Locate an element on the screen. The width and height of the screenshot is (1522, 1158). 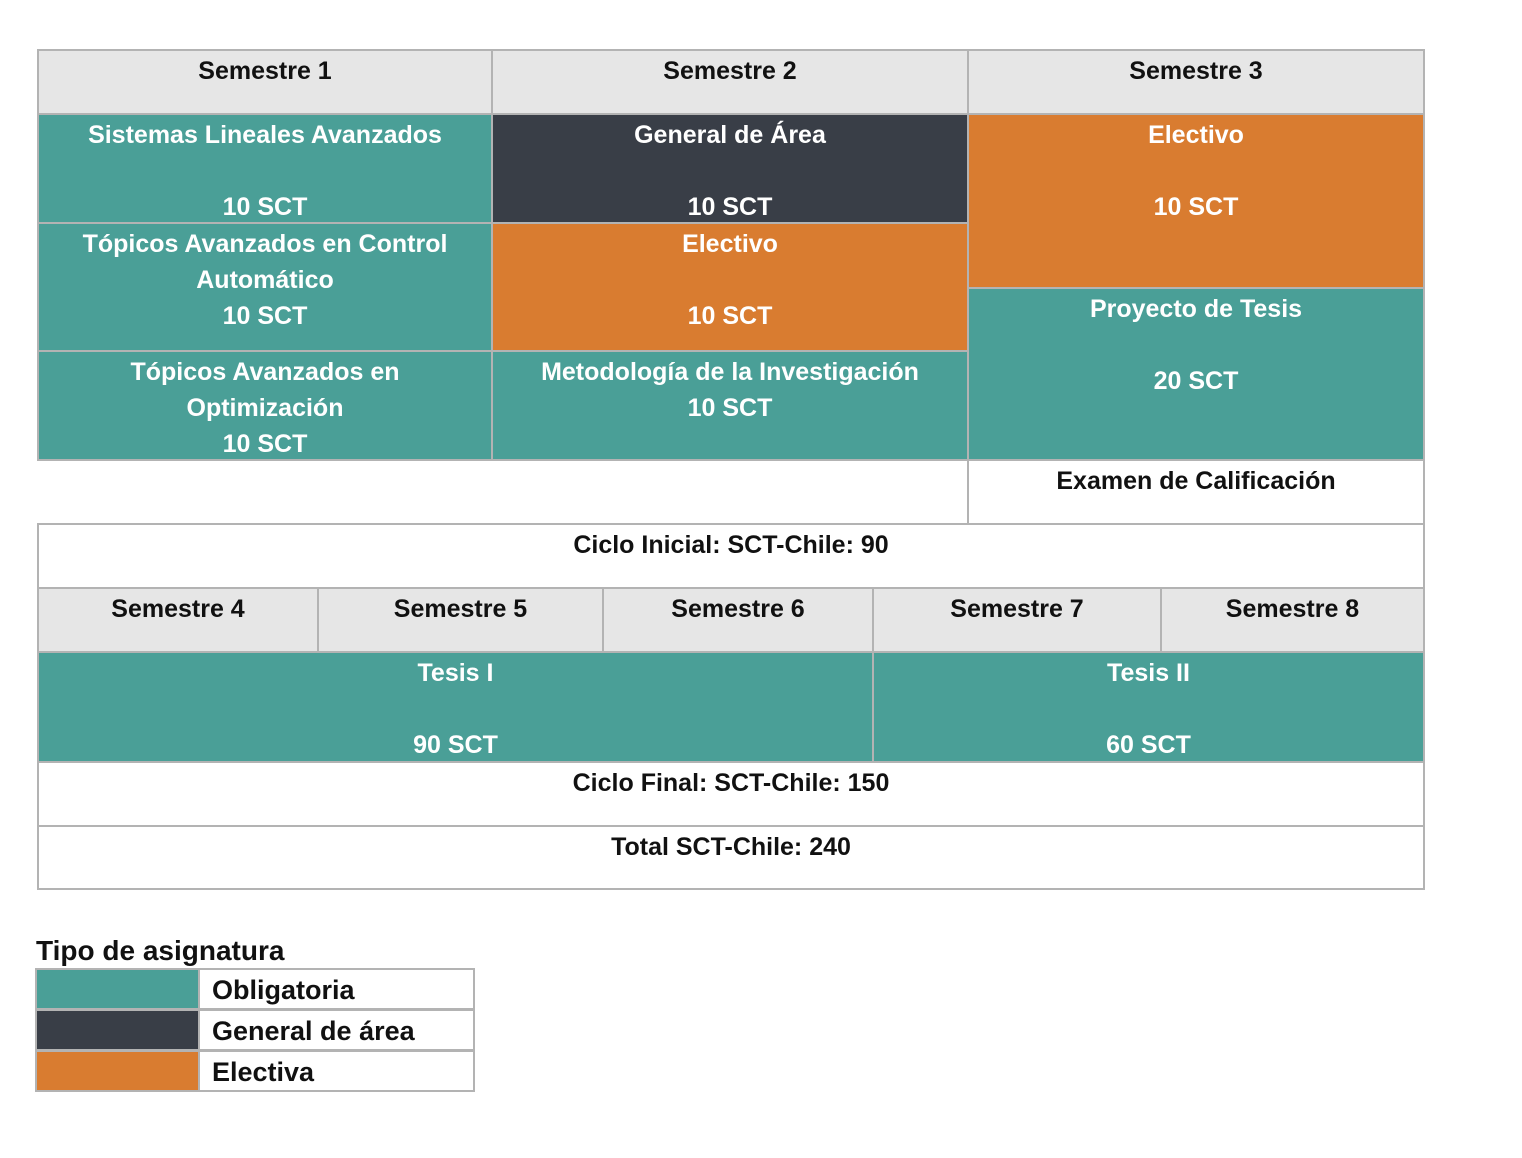
course-general-de-area: General de Área 10 SCT is located at coordinates (730, 168).